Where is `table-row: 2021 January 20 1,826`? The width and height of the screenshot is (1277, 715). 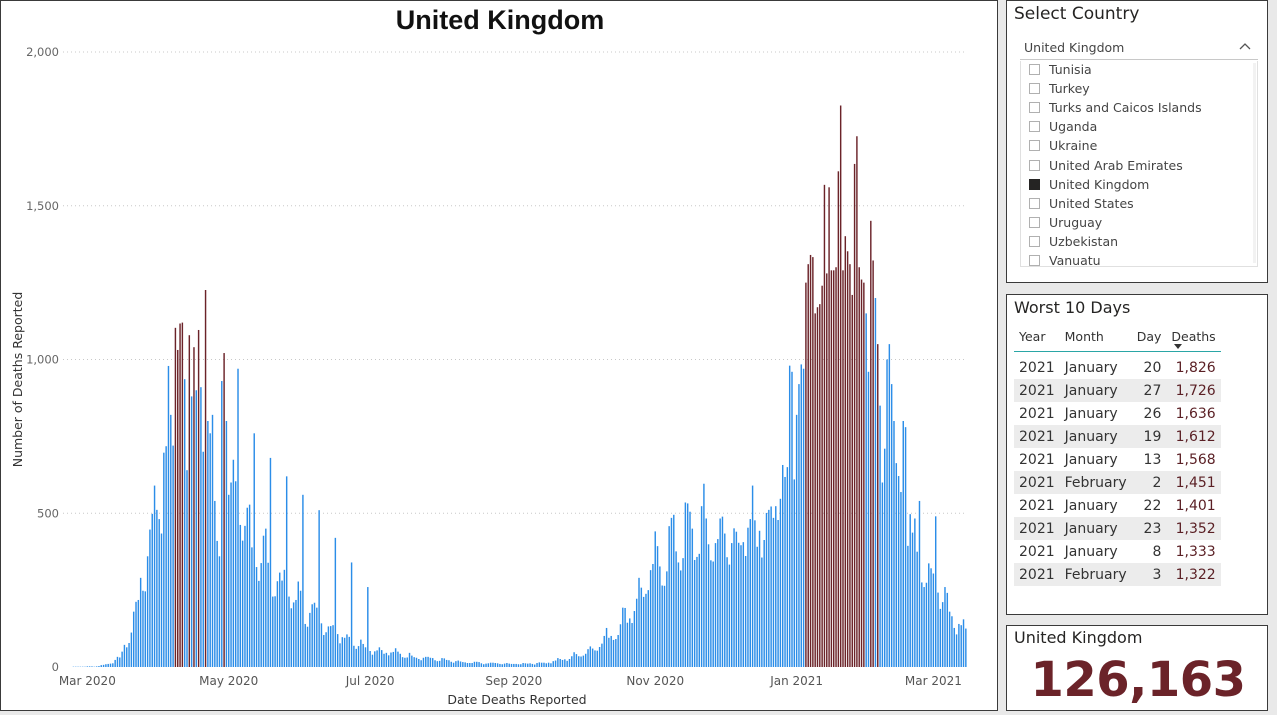
table-row: 2021 January 20 1,826 is located at coordinates (1117, 366).